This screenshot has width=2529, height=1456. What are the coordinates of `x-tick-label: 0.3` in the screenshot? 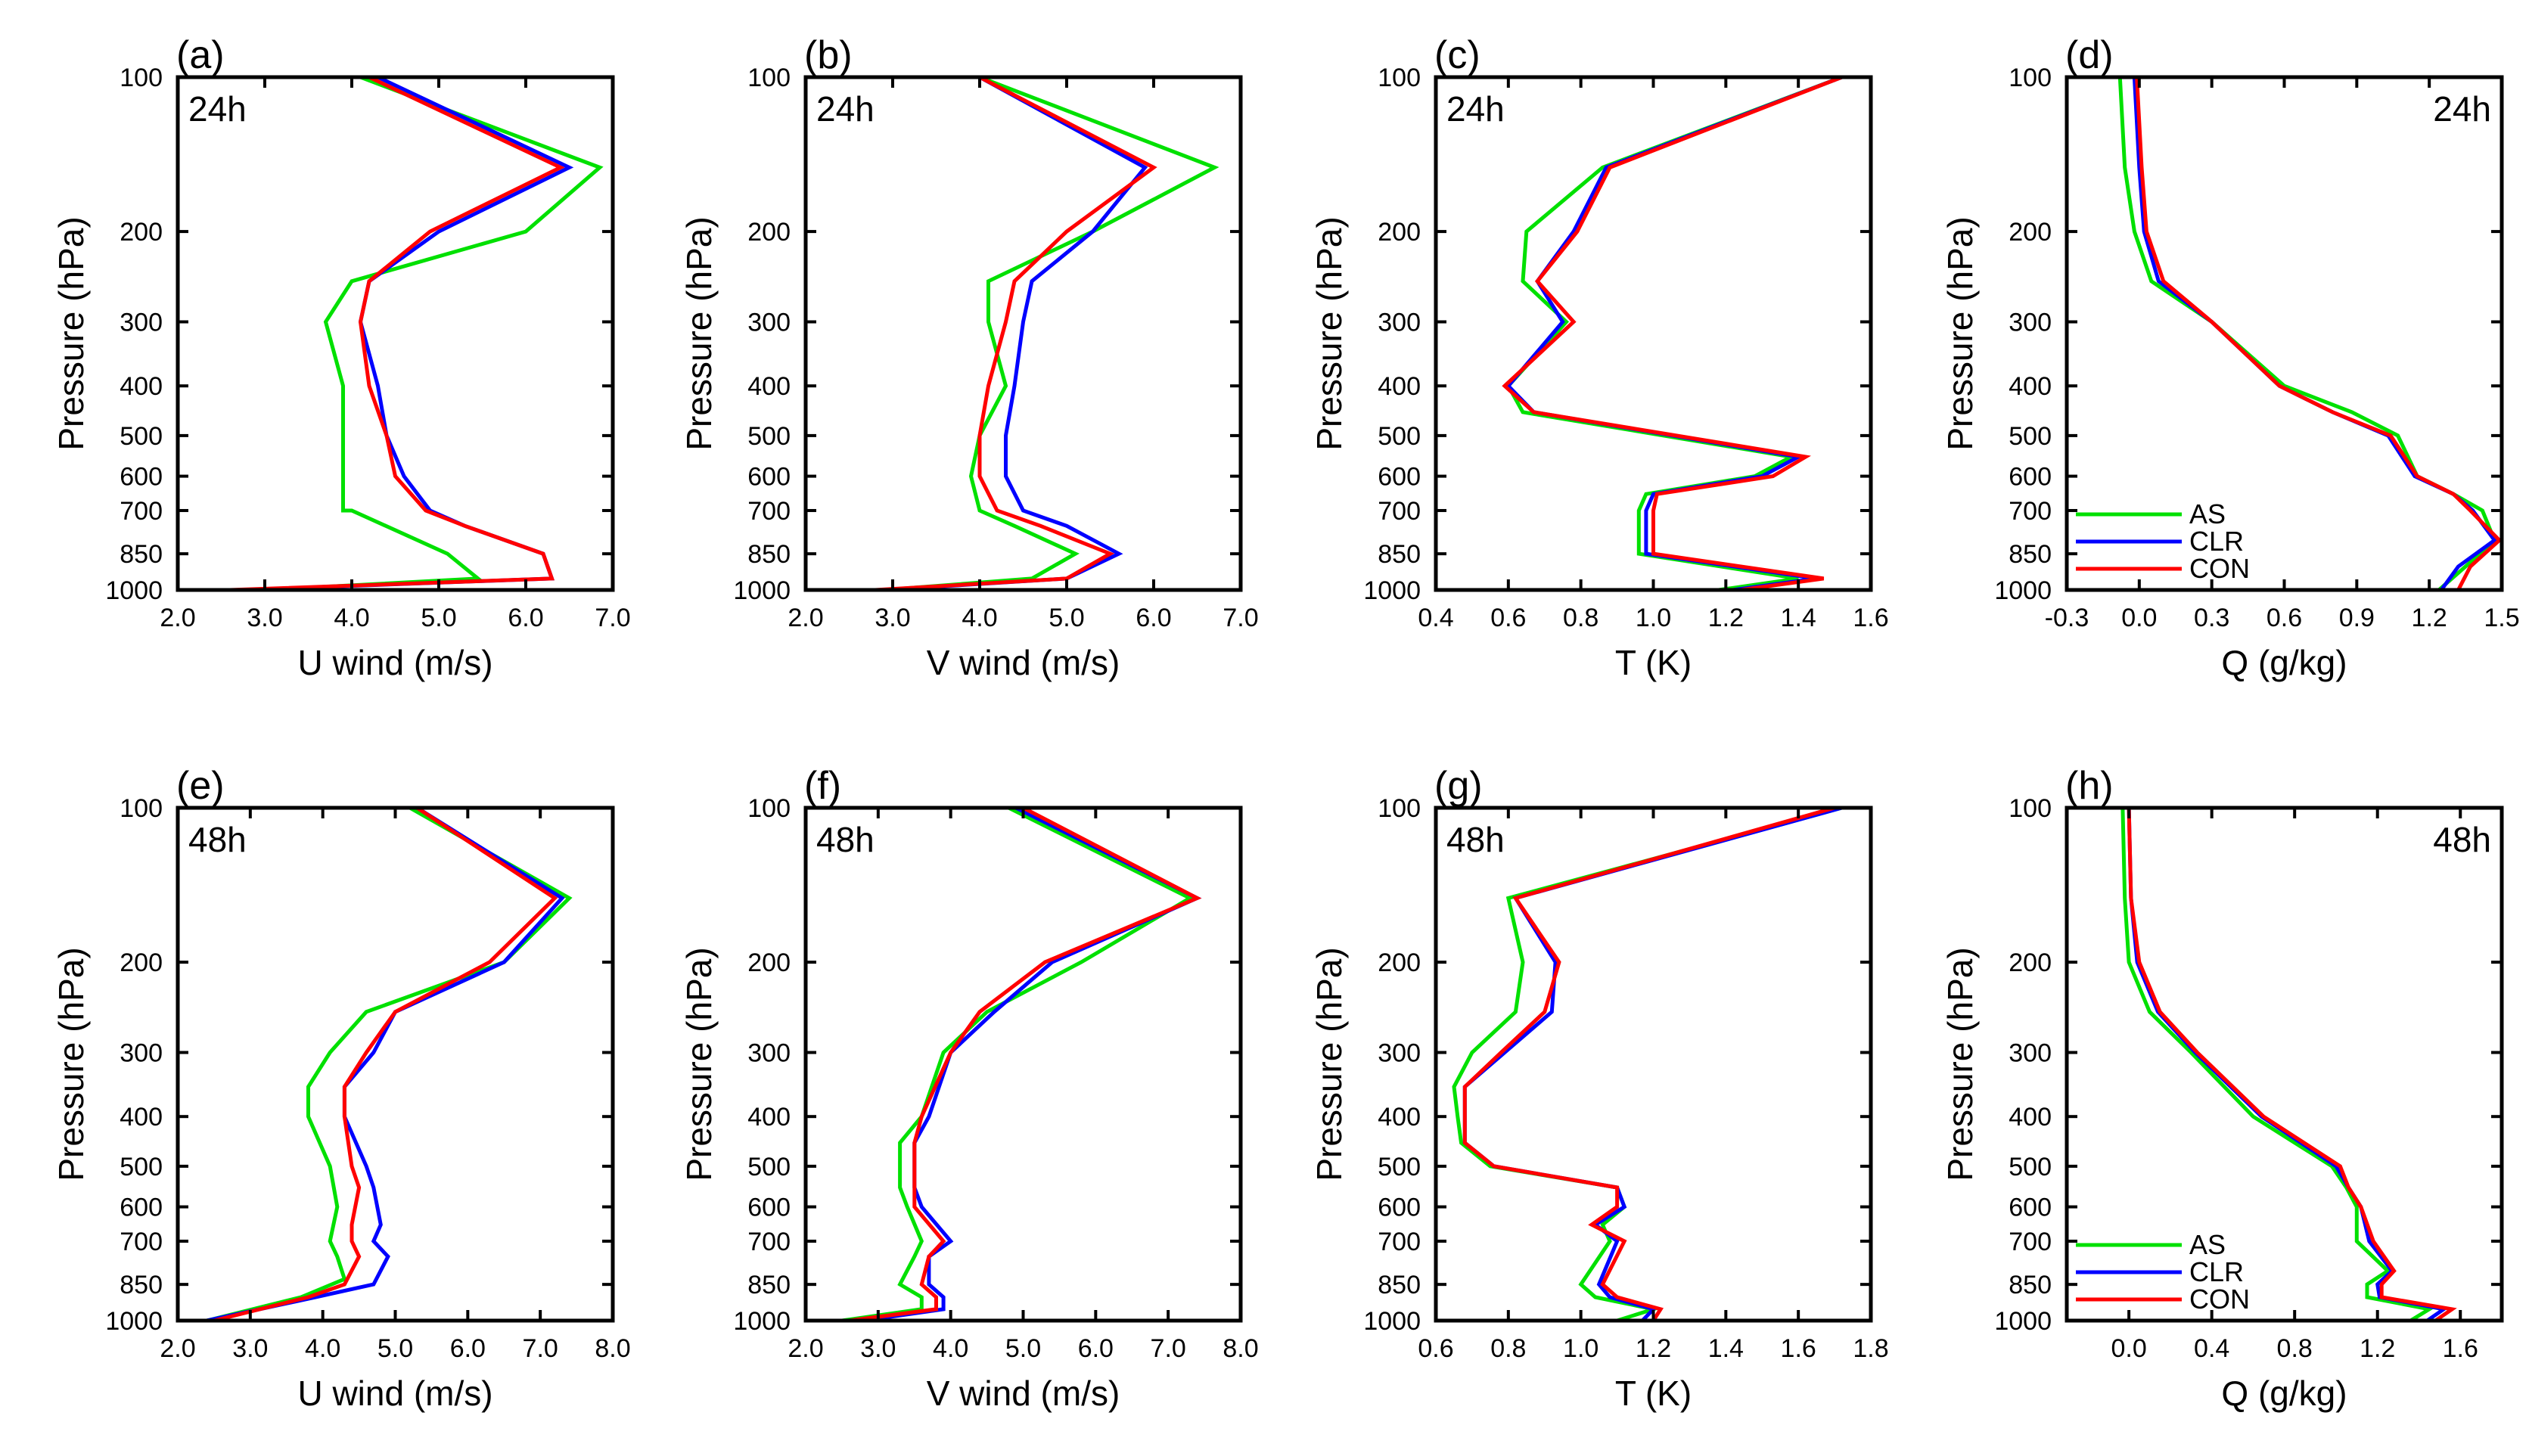 It's located at (2211, 618).